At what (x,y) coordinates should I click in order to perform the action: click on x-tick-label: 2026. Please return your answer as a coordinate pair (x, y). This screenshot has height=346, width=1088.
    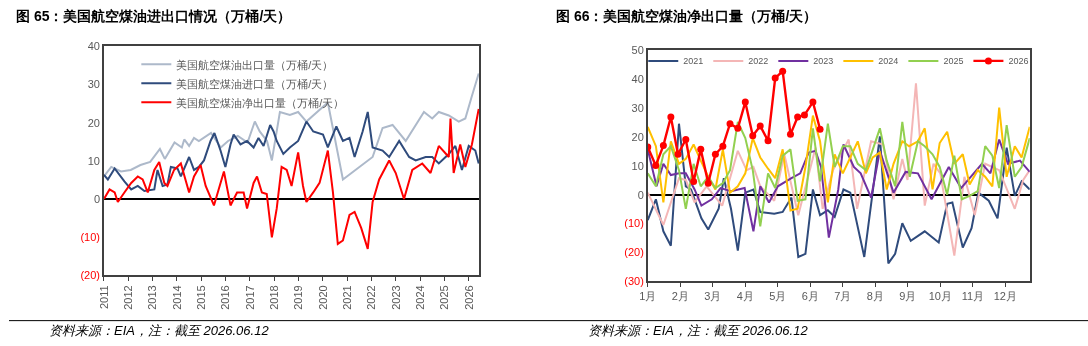
    Looking at the image, I should click on (468, 297).